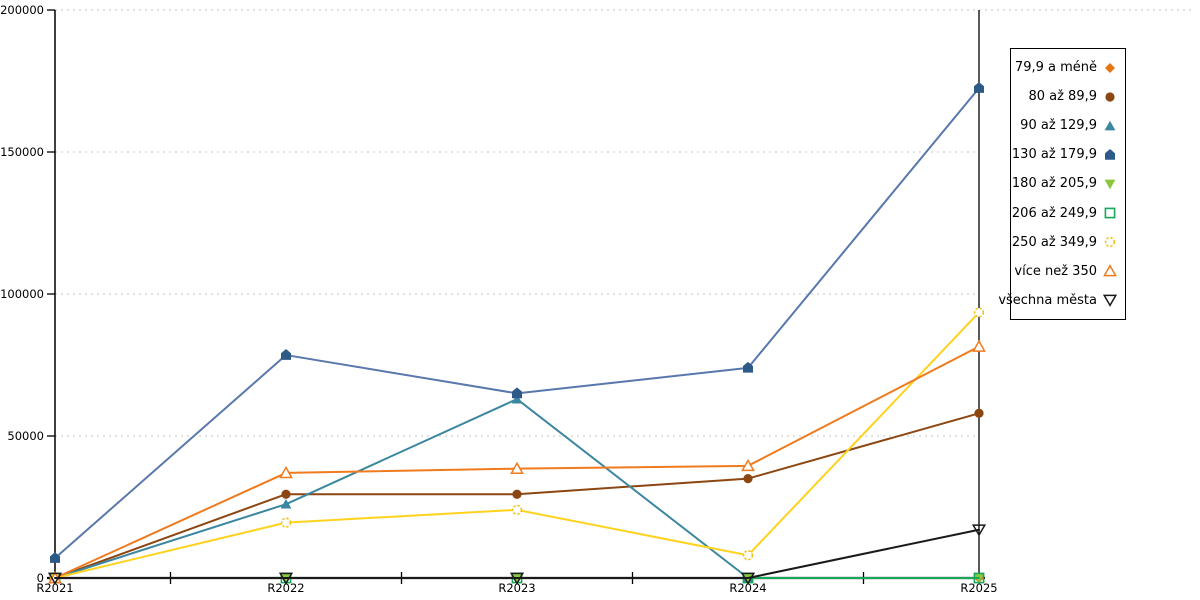 The image size is (1200, 600). Describe the element at coordinates (1054, 242) in the screenshot. I see `legend-label: 250 až 349,9` at that location.